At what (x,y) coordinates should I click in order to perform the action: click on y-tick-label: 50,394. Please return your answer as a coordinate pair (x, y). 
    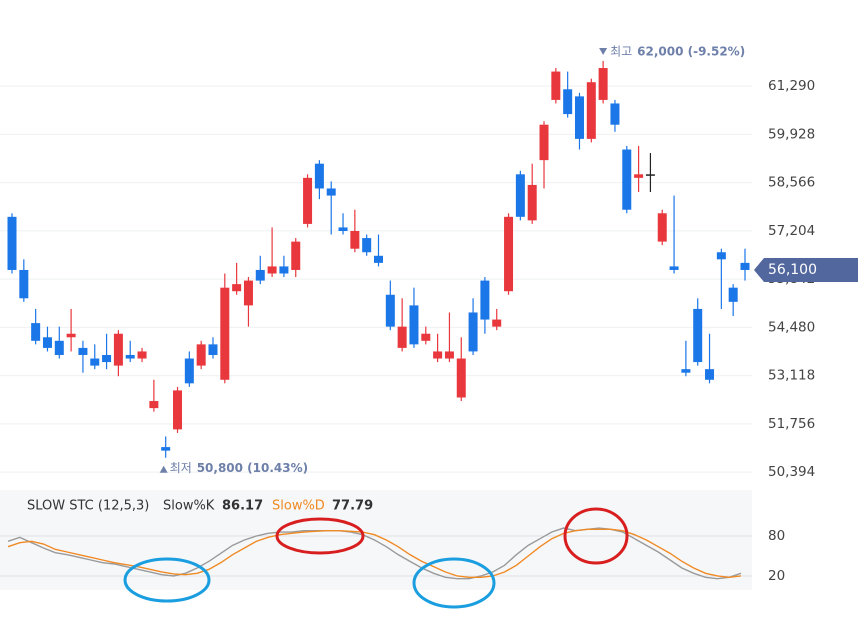
    Looking at the image, I should click on (791, 472).